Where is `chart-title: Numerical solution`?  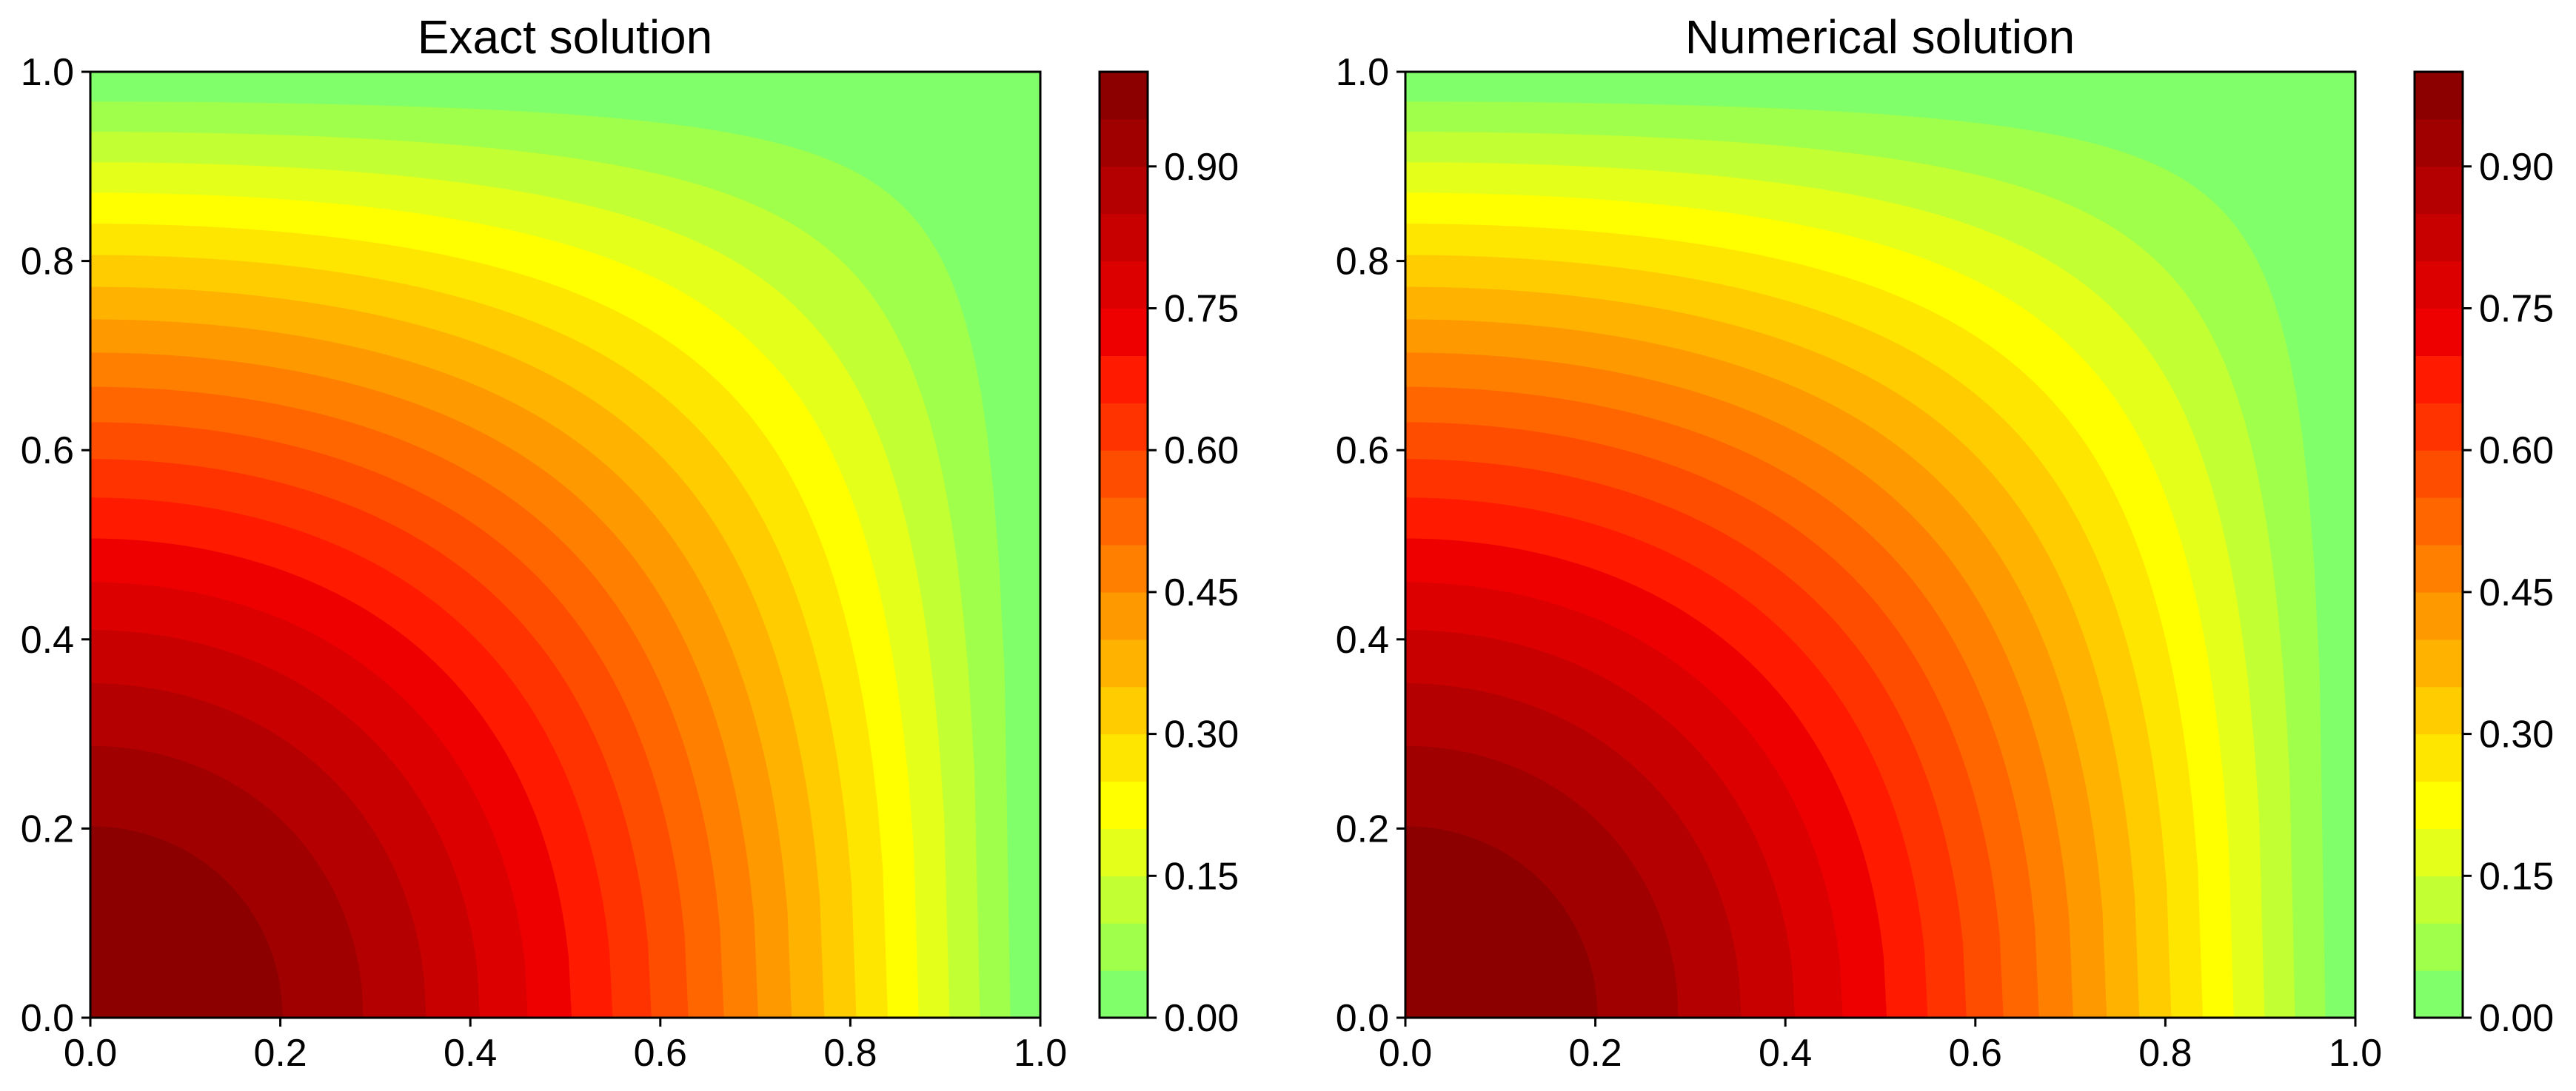 chart-title: Numerical solution is located at coordinates (1880, 37).